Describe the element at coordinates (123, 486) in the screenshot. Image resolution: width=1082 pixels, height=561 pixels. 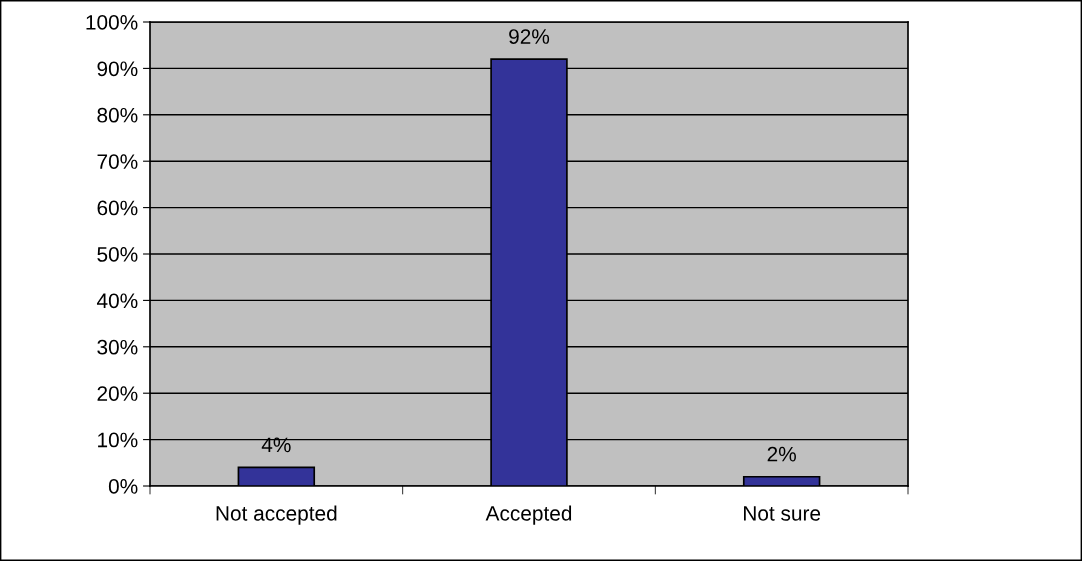
I see `y-tick-label: 0%` at that location.